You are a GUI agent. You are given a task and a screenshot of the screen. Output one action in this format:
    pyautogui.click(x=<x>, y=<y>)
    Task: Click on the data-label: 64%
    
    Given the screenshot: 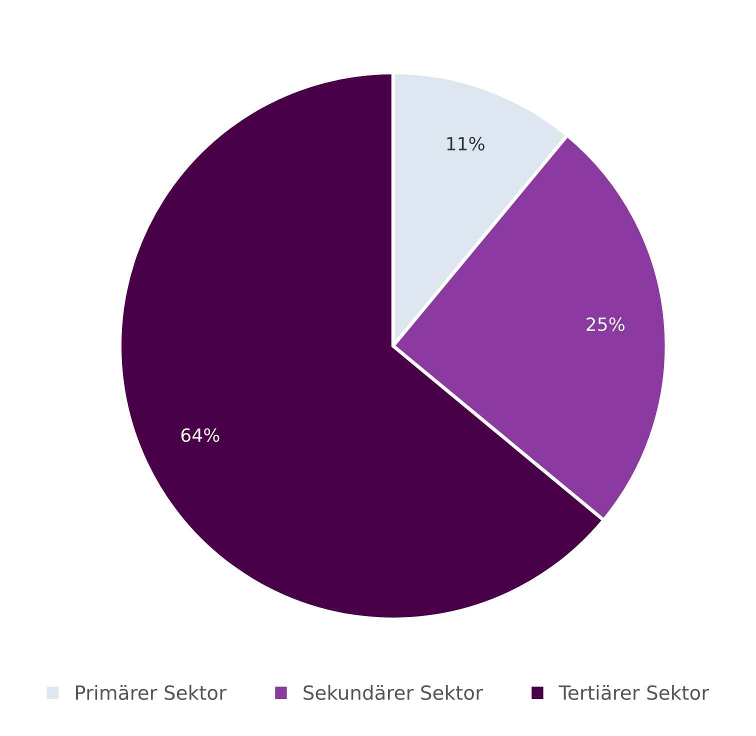 What is the action you would take?
    pyautogui.click(x=200, y=435)
    